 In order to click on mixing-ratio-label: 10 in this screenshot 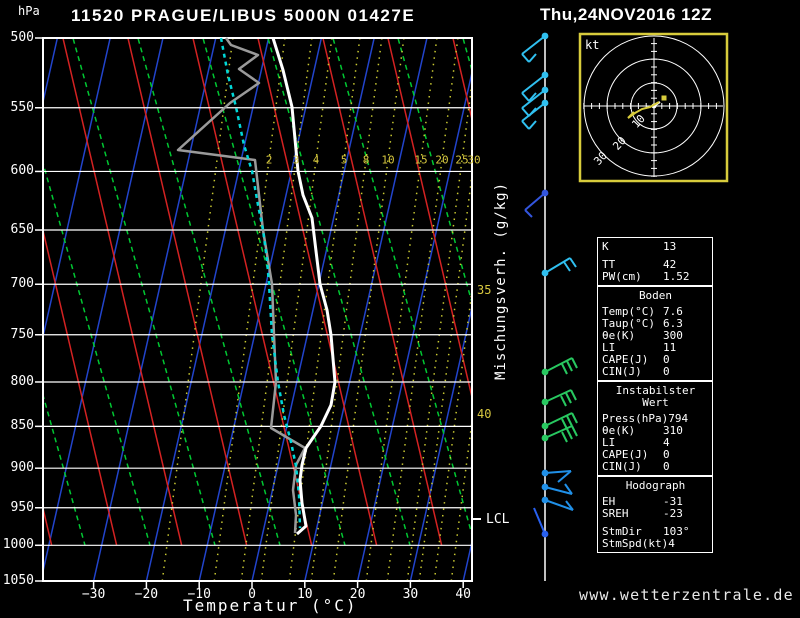, I will do `click(388, 160)`.